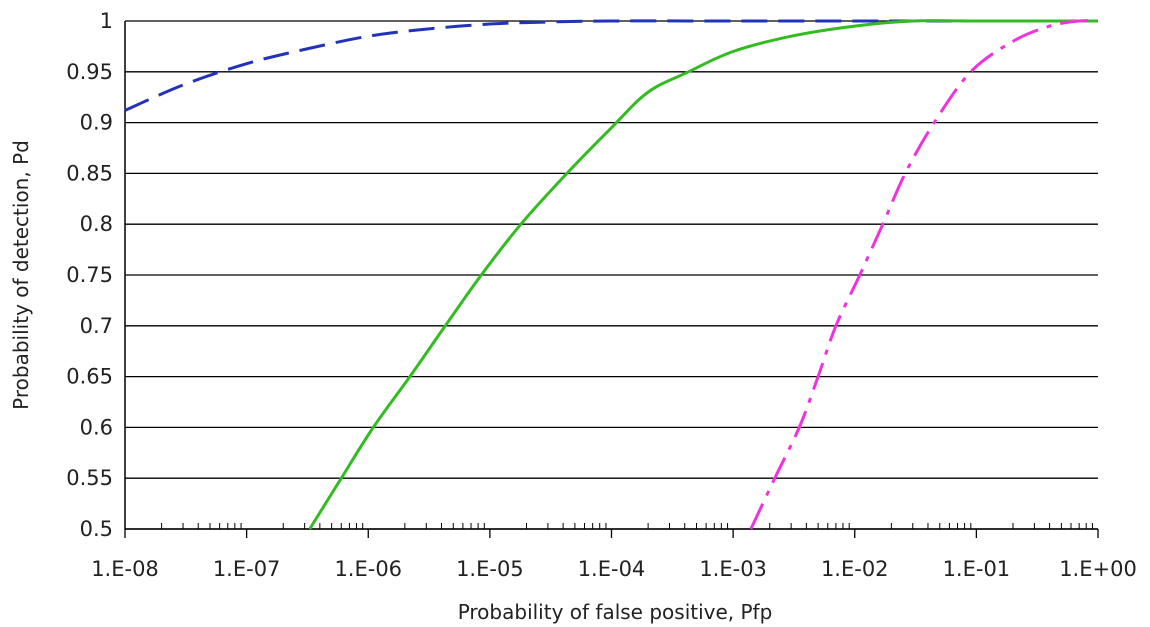 Image resolution: width=1150 pixels, height=627 pixels. I want to click on x-axis-title: Probability of false positive, Pfp, so click(615, 612).